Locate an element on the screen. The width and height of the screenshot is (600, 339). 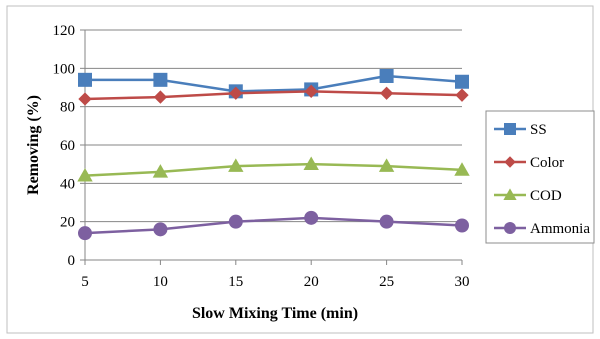
y-tick-label: 0 is located at coordinates (72, 261).